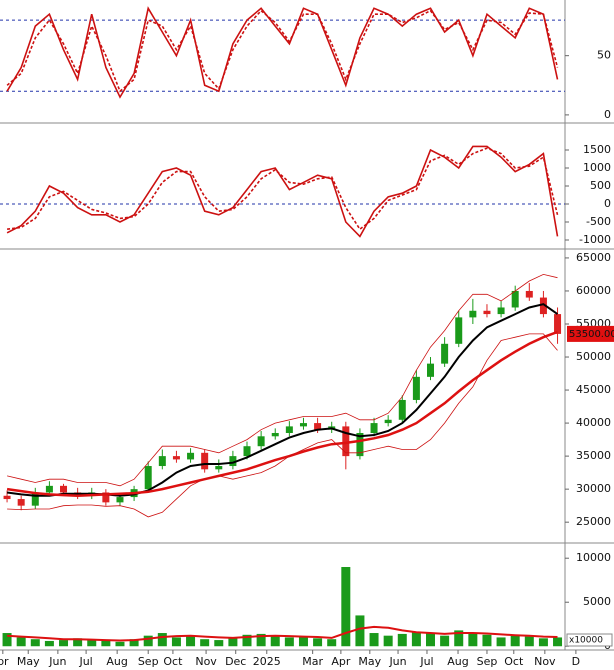 Image resolution: width=614 pixels, height=670 pixels. What do you see at coordinates (607, 203) in the screenshot?
I see `y-tick-label: 0` at bounding box center [607, 203].